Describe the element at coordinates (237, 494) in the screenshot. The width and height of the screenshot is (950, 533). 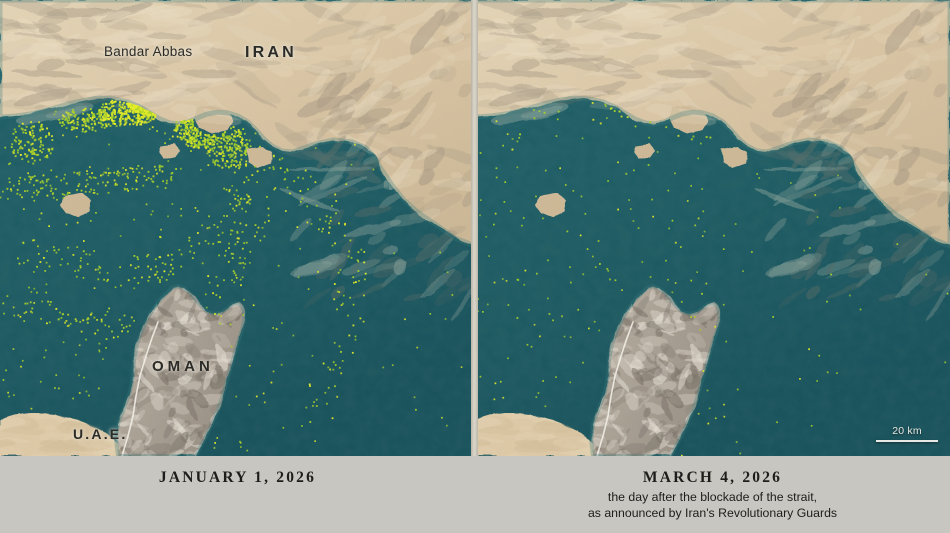
I see `caption-before: JANUARY 1, 2026` at that location.